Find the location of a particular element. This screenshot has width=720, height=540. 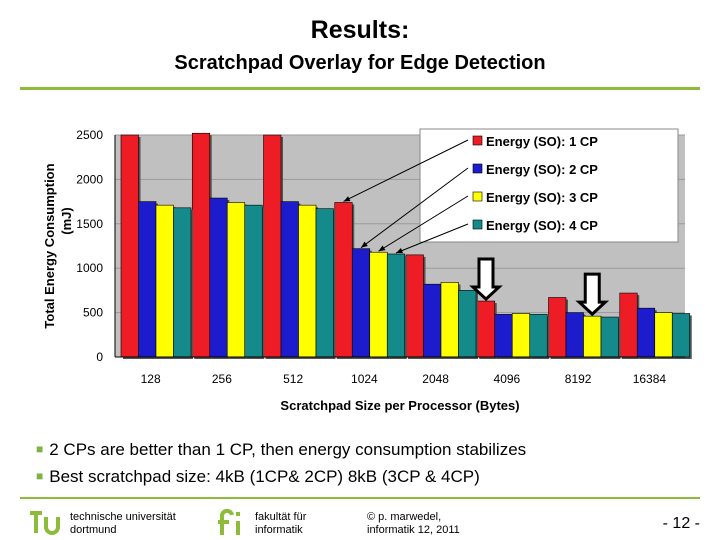

slide-subtitle: Scratchpad Overlay for Edge Detection is located at coordinates (360, 63).